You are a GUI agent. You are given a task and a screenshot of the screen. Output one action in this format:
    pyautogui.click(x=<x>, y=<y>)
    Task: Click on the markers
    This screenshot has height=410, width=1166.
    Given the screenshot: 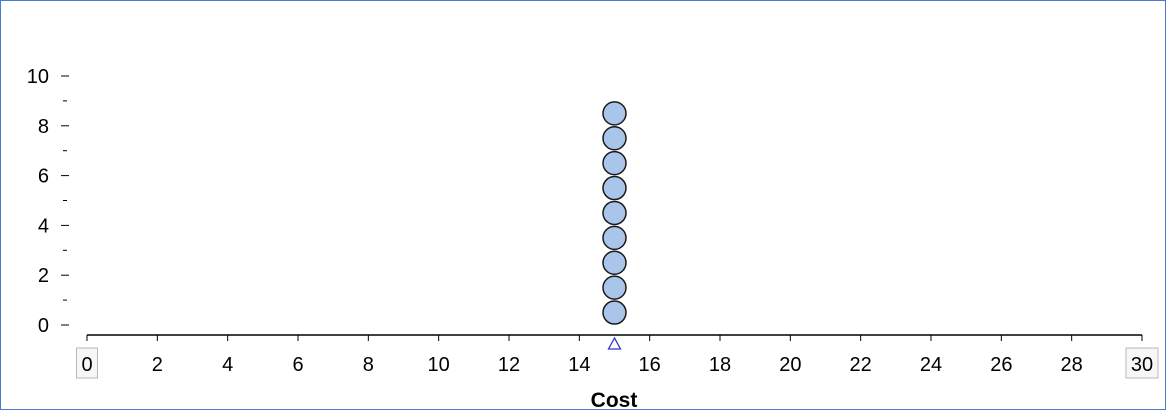 What is the action you would take?
    pyautogui.click(x=614, y=343)
    